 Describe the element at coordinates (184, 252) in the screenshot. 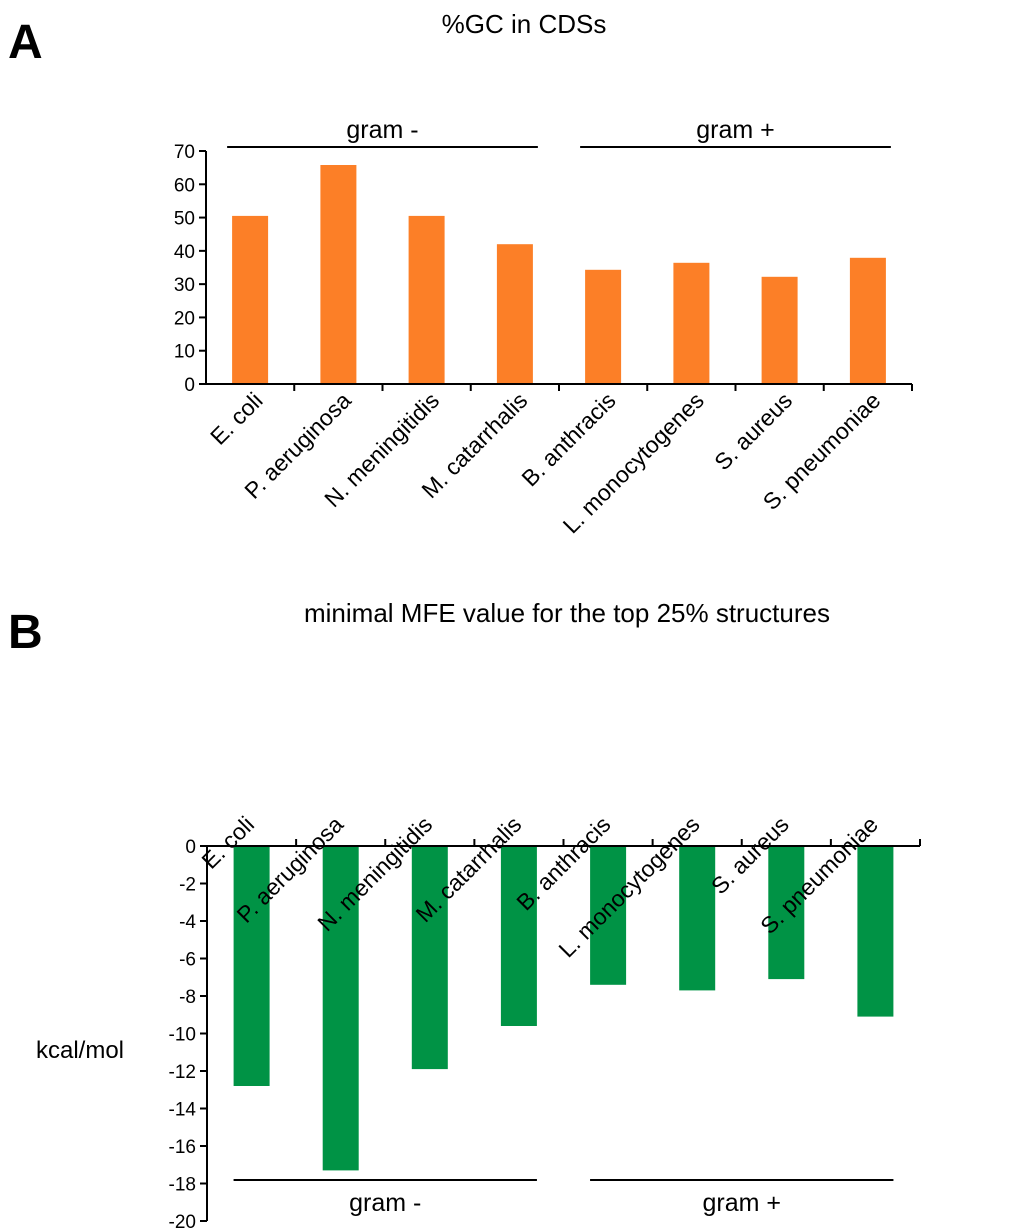

I see `y-tick-label-3: 40` at that location.